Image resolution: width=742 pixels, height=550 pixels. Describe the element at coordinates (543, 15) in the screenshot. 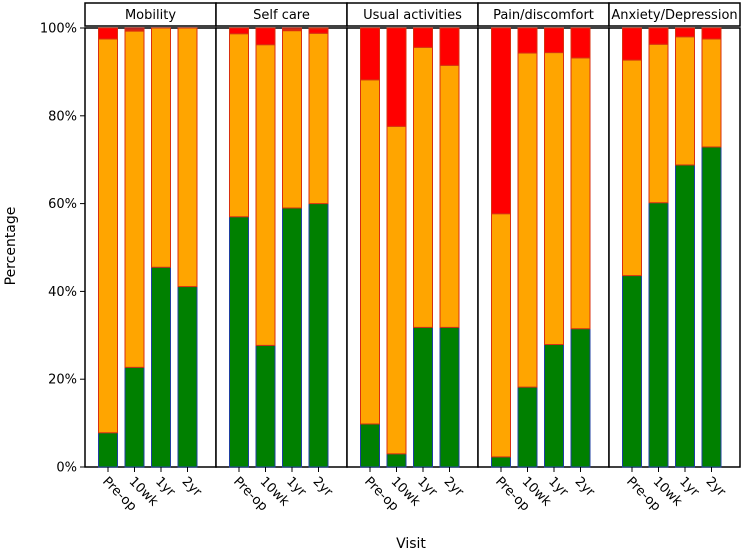

I see `panel-title: Pain/discomfort` at that location.